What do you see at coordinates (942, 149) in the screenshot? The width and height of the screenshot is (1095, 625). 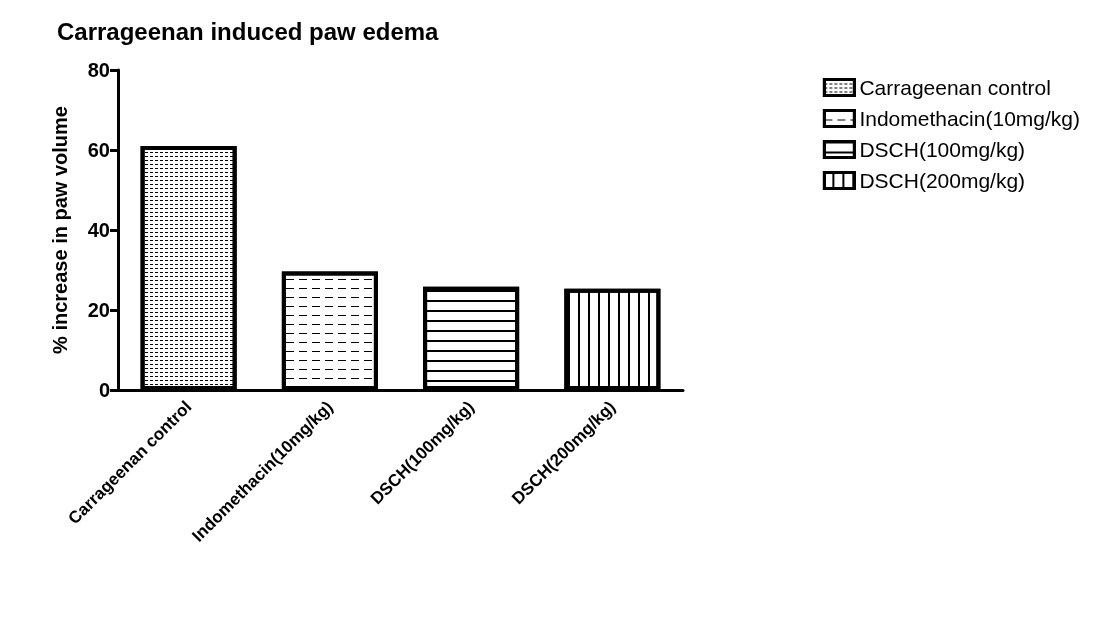 I see `legend-label: DSCH(100mg/kg)` at bounding box center [942, 149].